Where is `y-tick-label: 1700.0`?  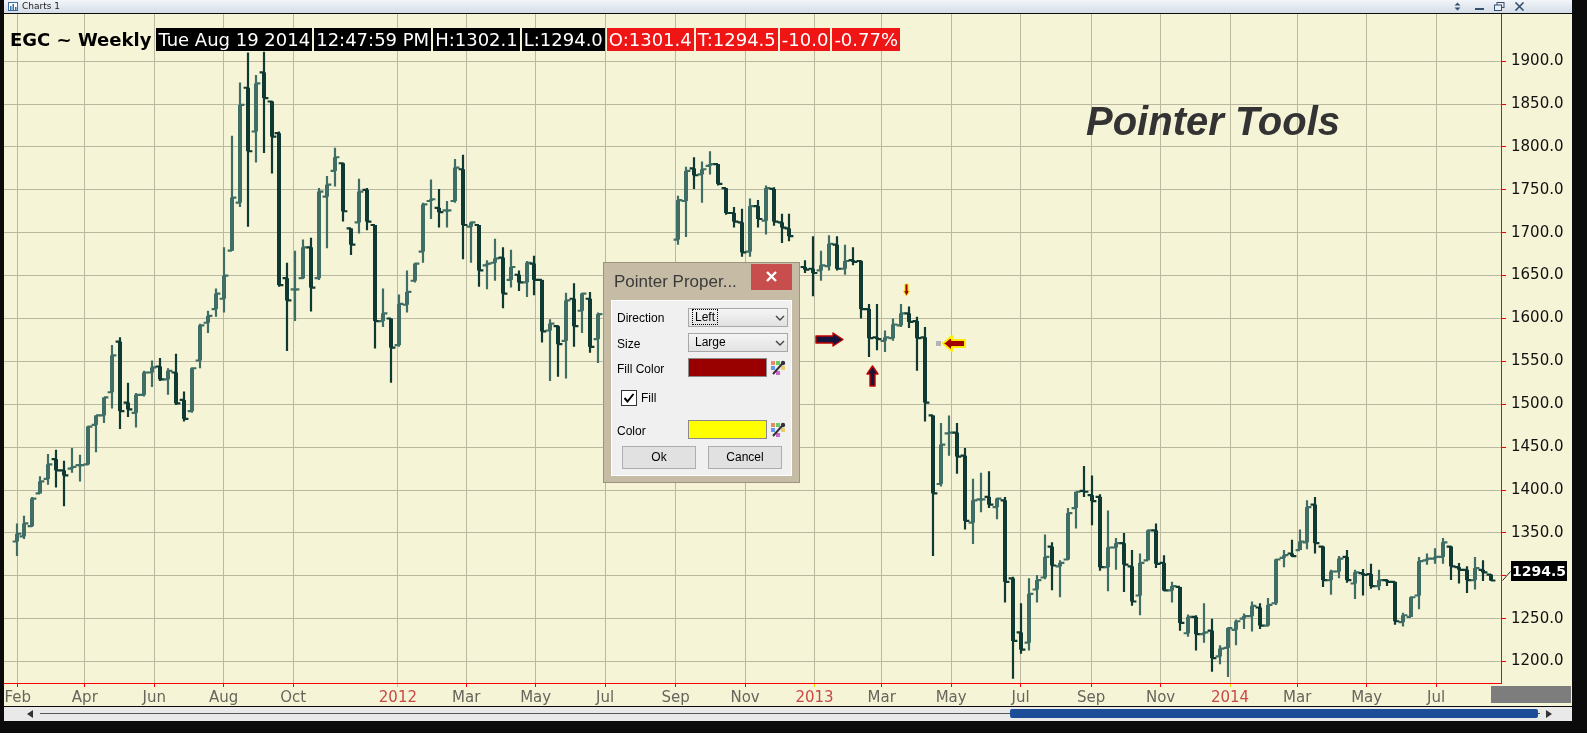
y-tick-label: 1700.0 is located at coordinates (1537, 231).